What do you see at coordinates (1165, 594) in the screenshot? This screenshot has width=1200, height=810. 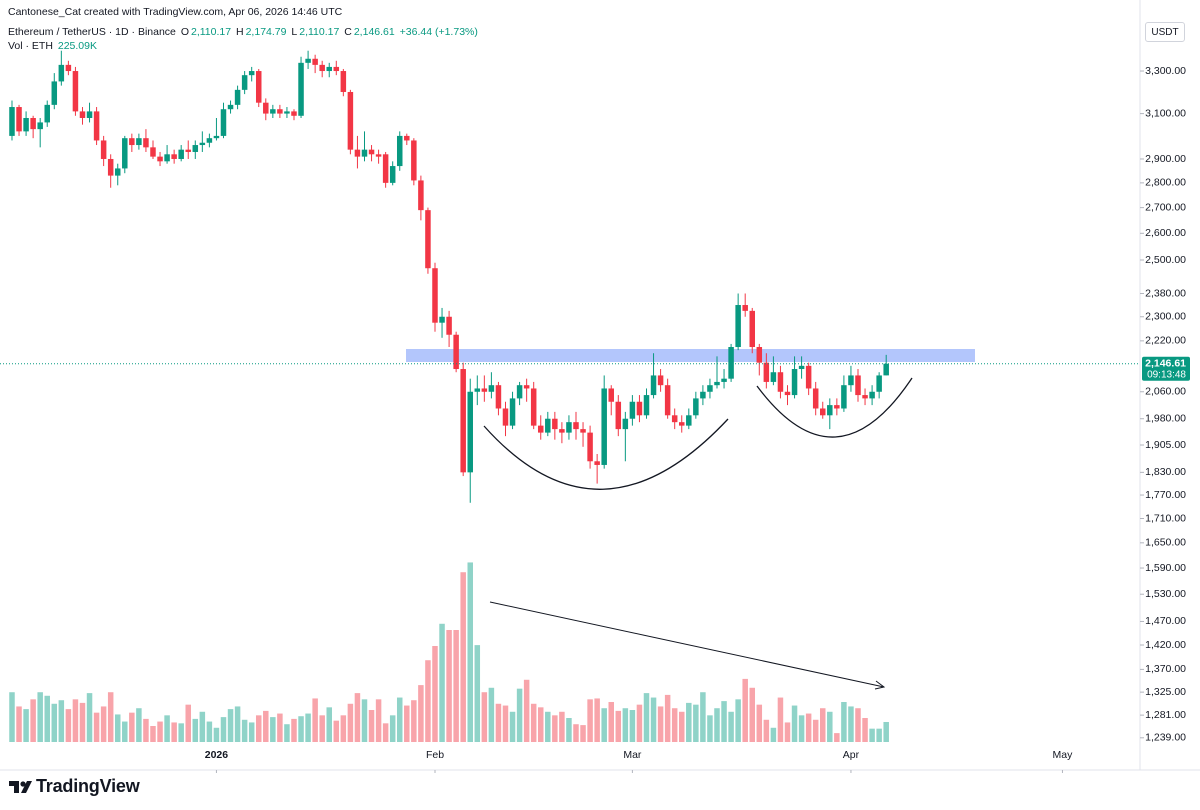 I see `y-tick-label: 1,530.00` at bounding box center [1165, 594].